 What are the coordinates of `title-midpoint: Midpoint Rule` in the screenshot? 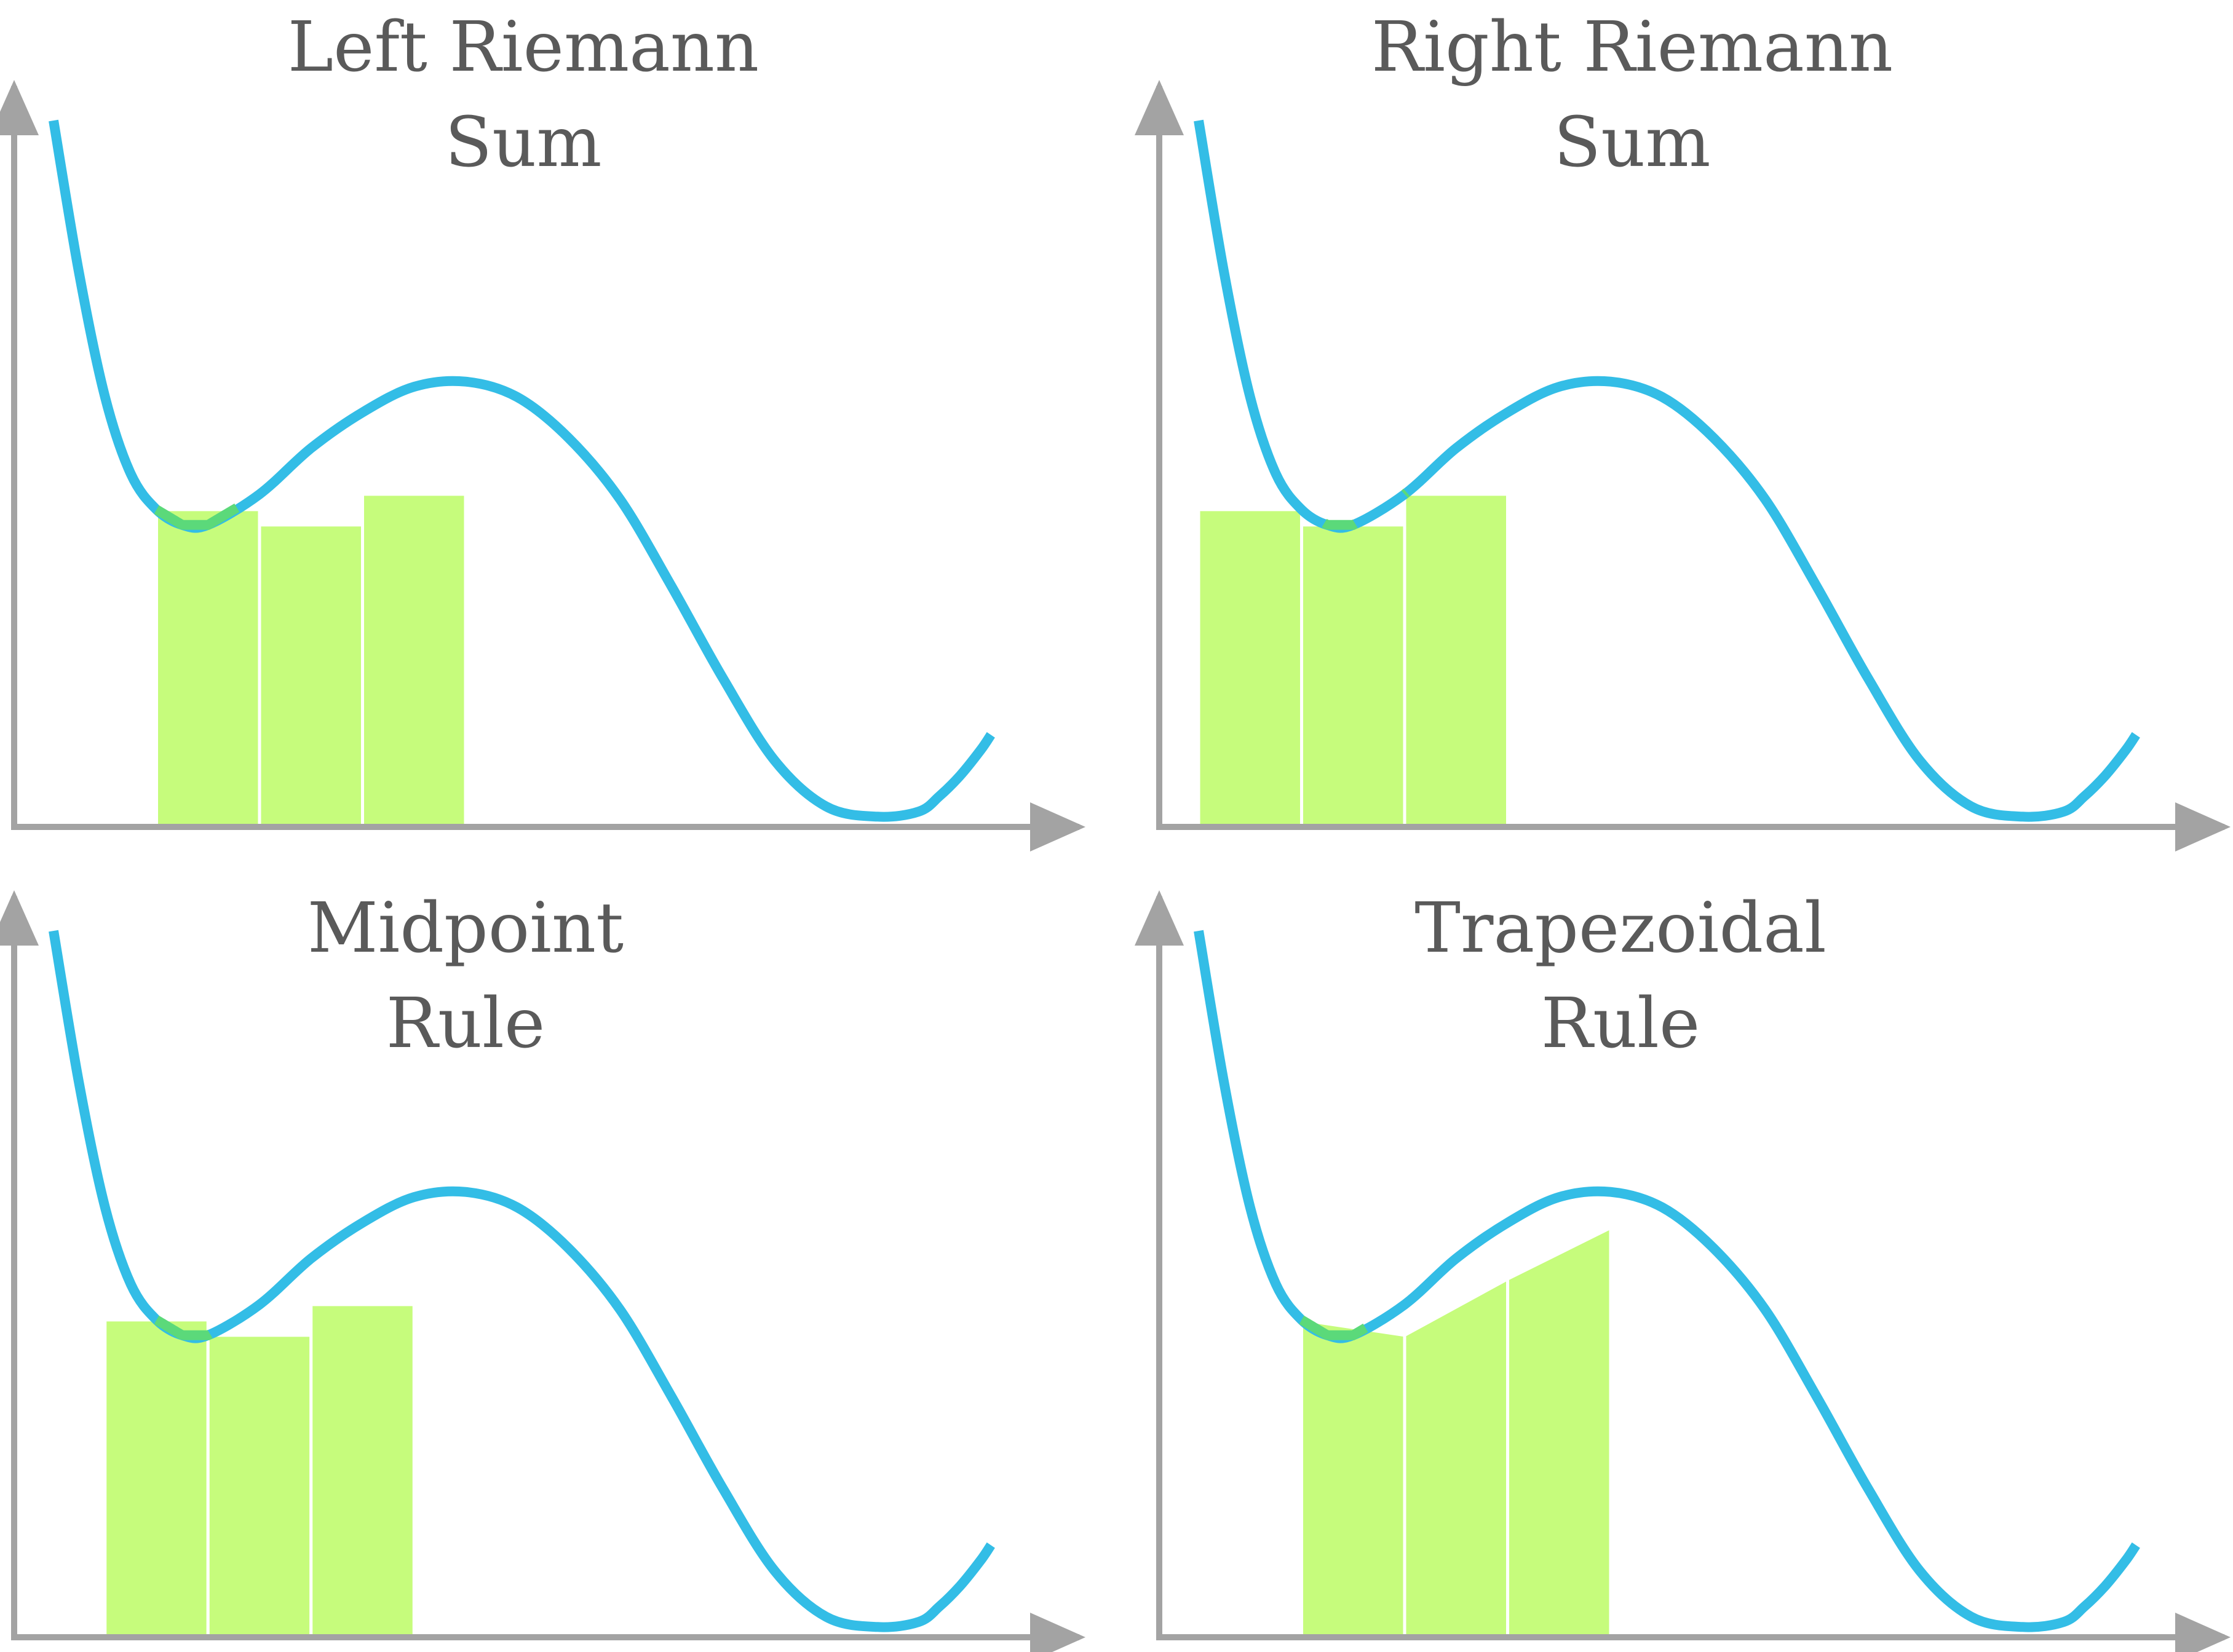 It's located at (466, 976).